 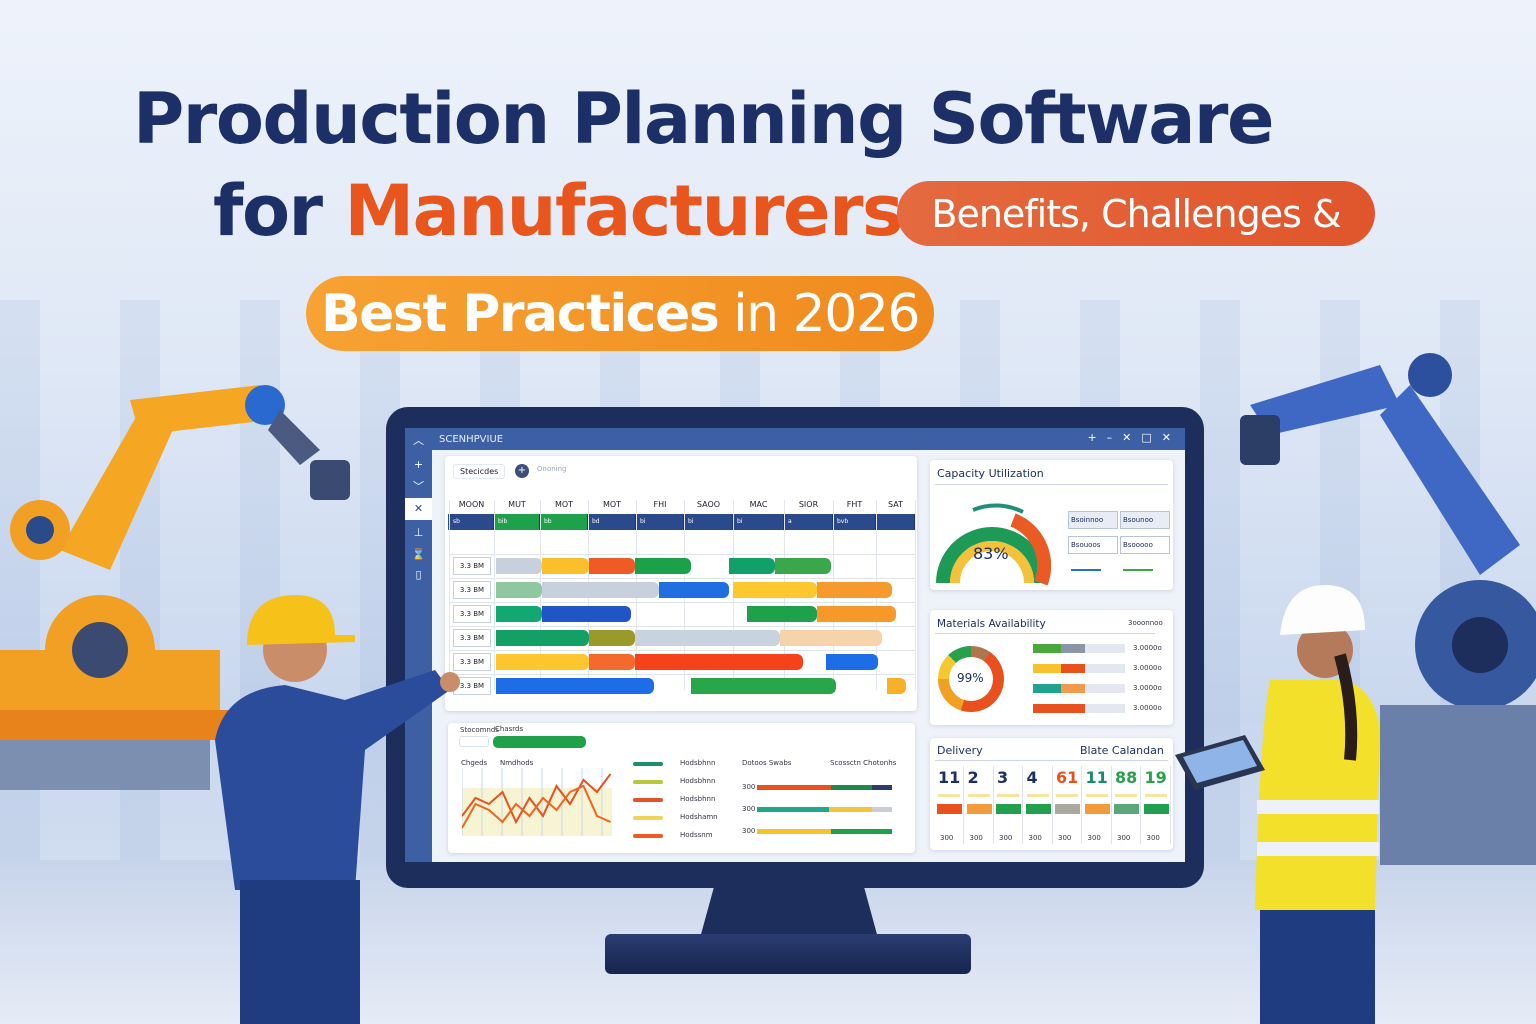 What do you see at coordinates (699, 817) in the screenshot?
I see `legend-label: Hodshamn` at bounding box center [699, 817].